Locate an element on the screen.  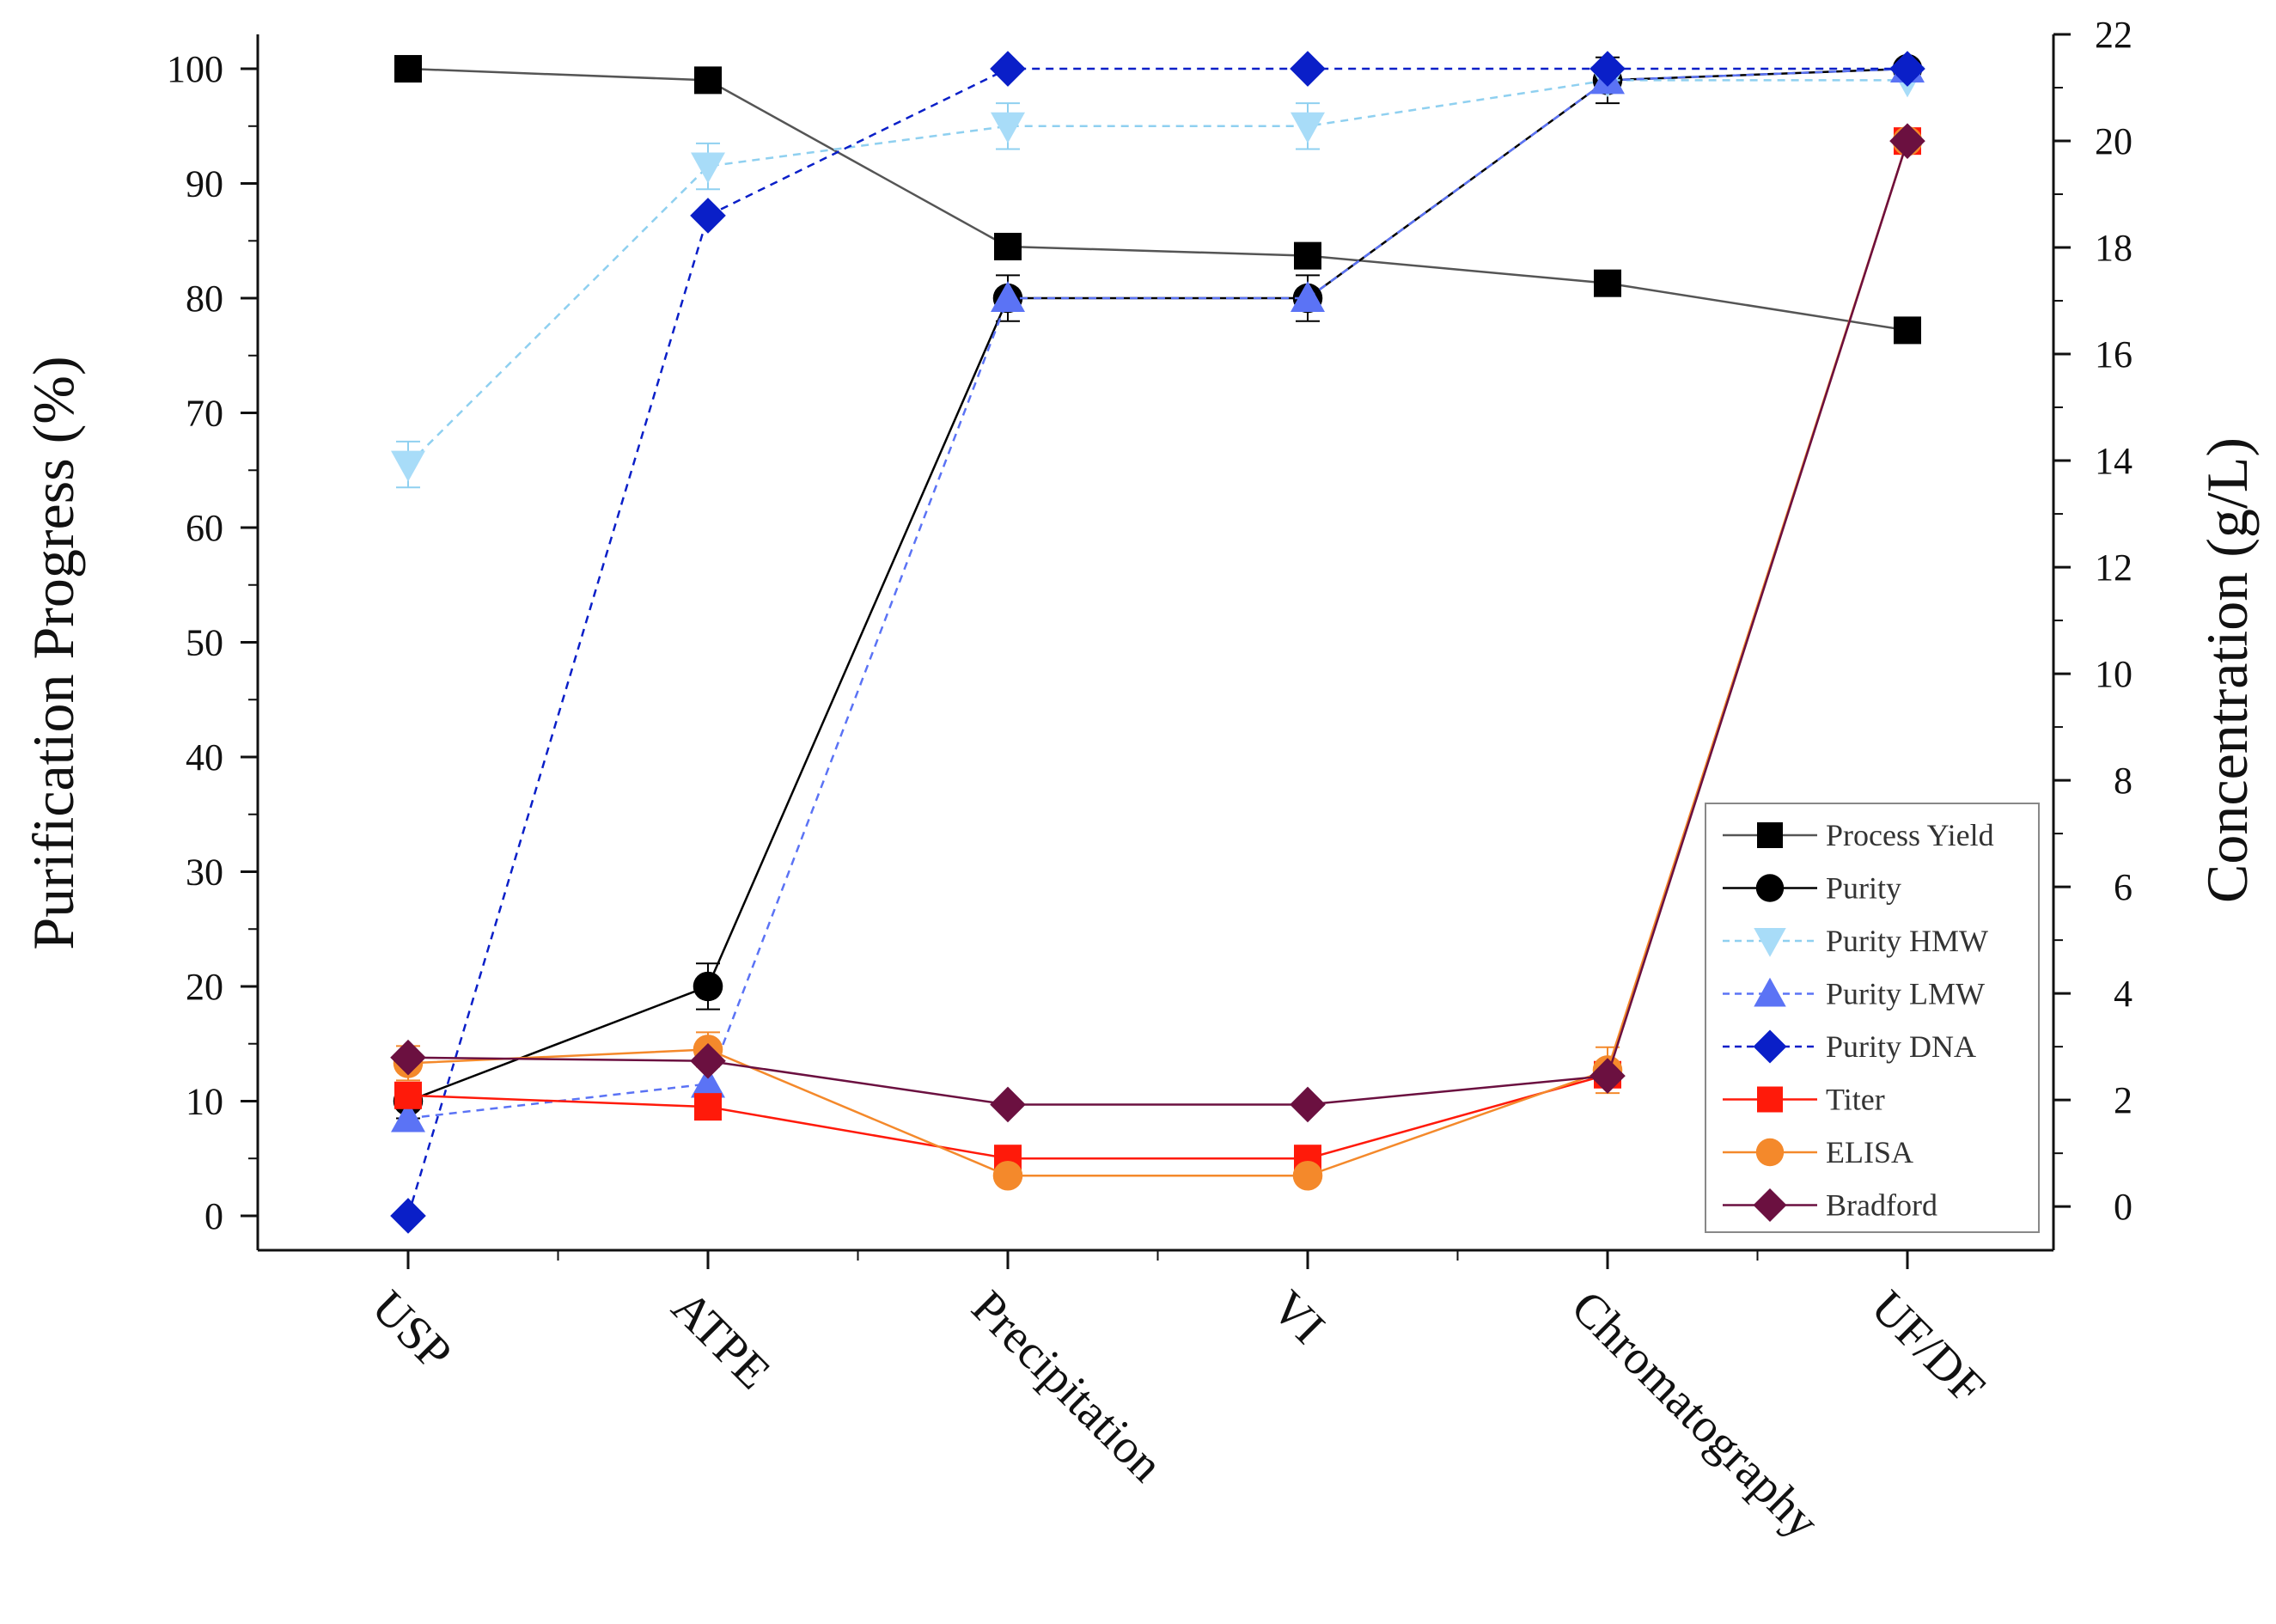
series-line is located at coordinates (1157, 199).